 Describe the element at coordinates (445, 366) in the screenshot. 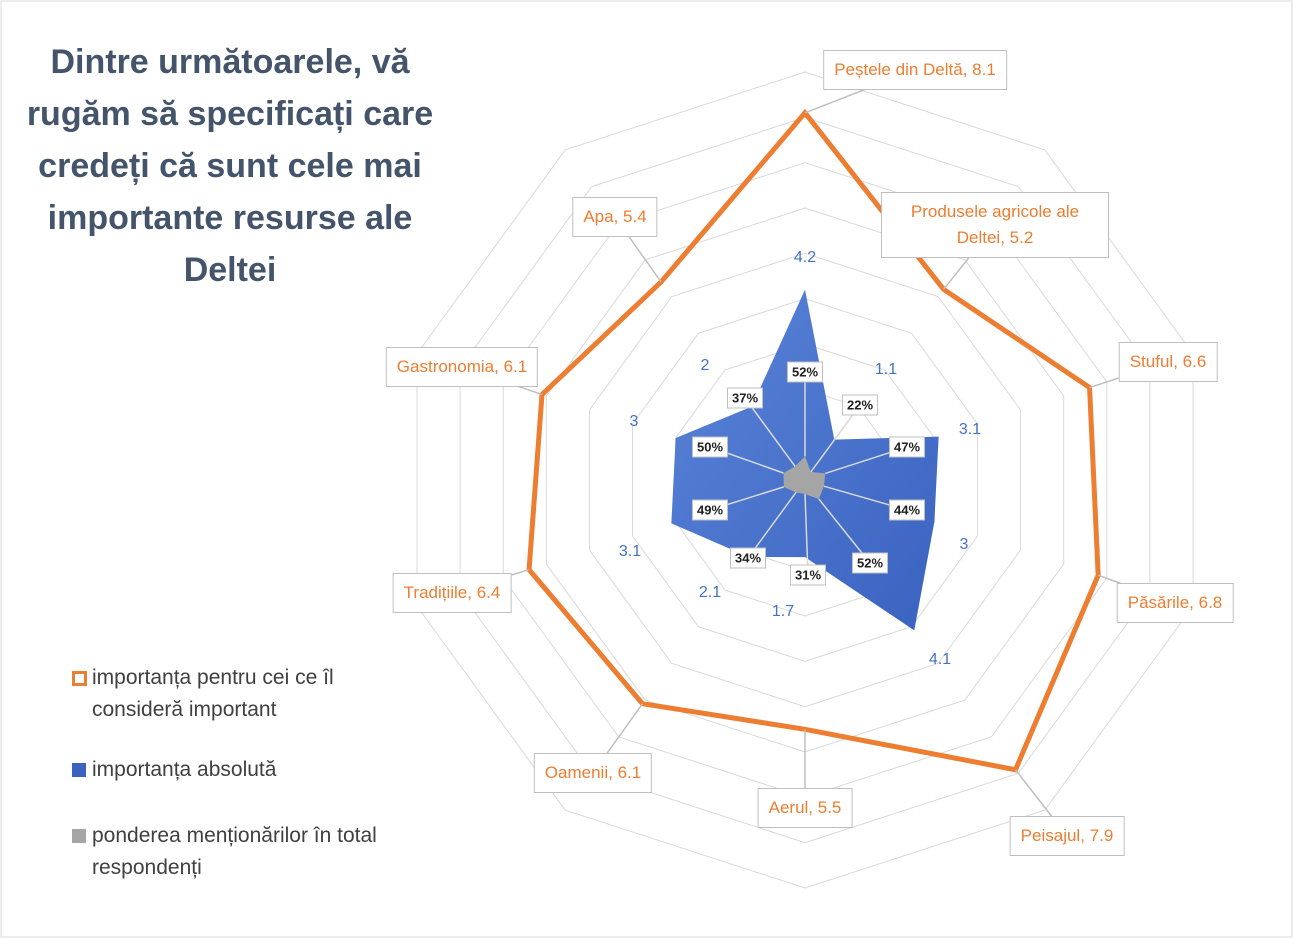

I see `category-name: Gastronomia` at that location.